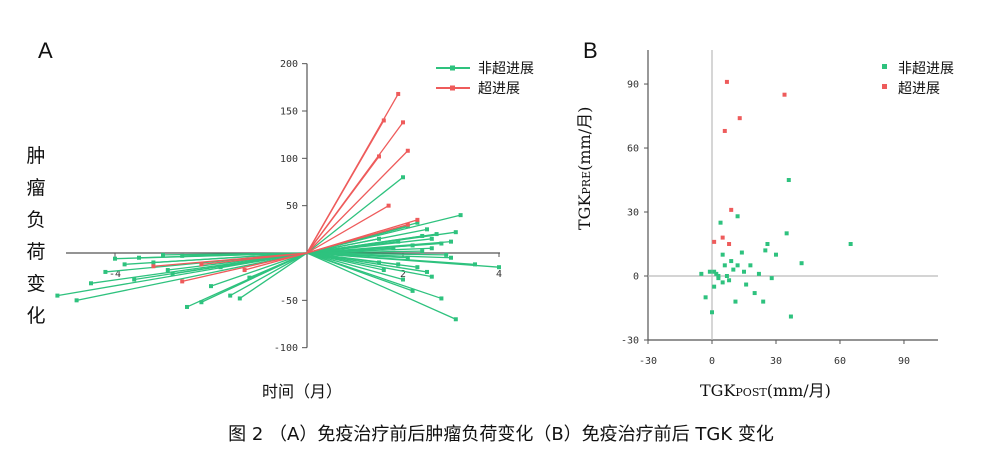 The width and height of the screenshot is (1002, 472). Describe the element at coordinates (630, 340) in the screenshot. I see `chart-b-y-tick-label: -30` at that location.